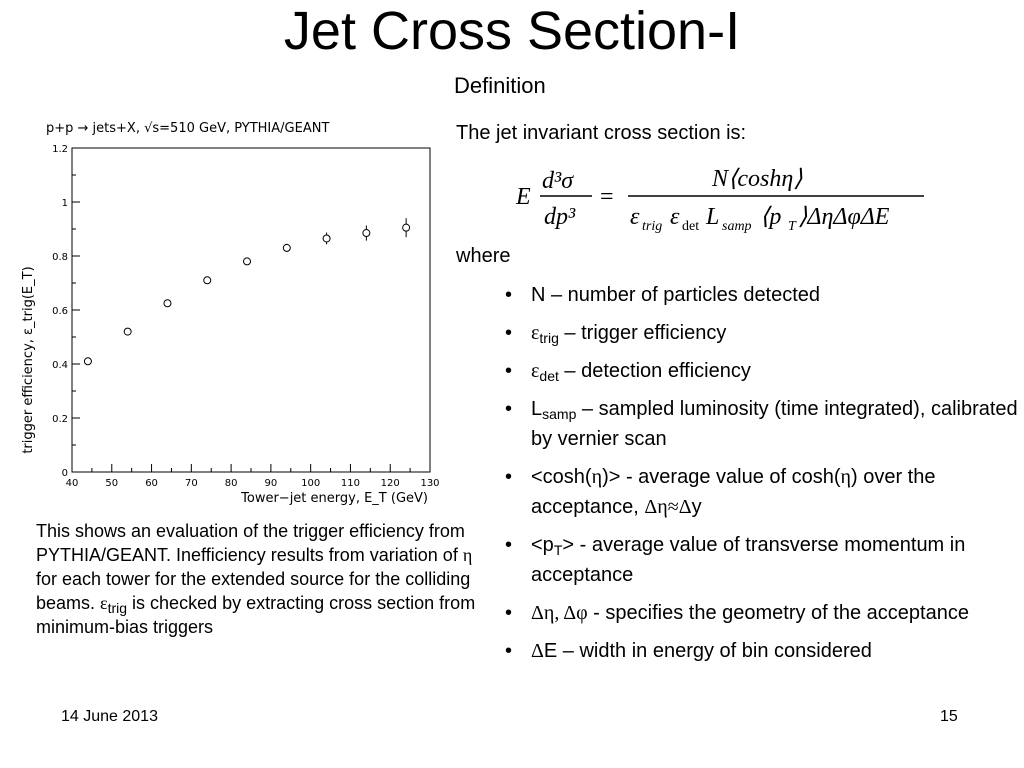 The width and height of the screenshot is (1024, 768). I want to click on formula-lhs-numerator: d³σ, so click(558, 181).